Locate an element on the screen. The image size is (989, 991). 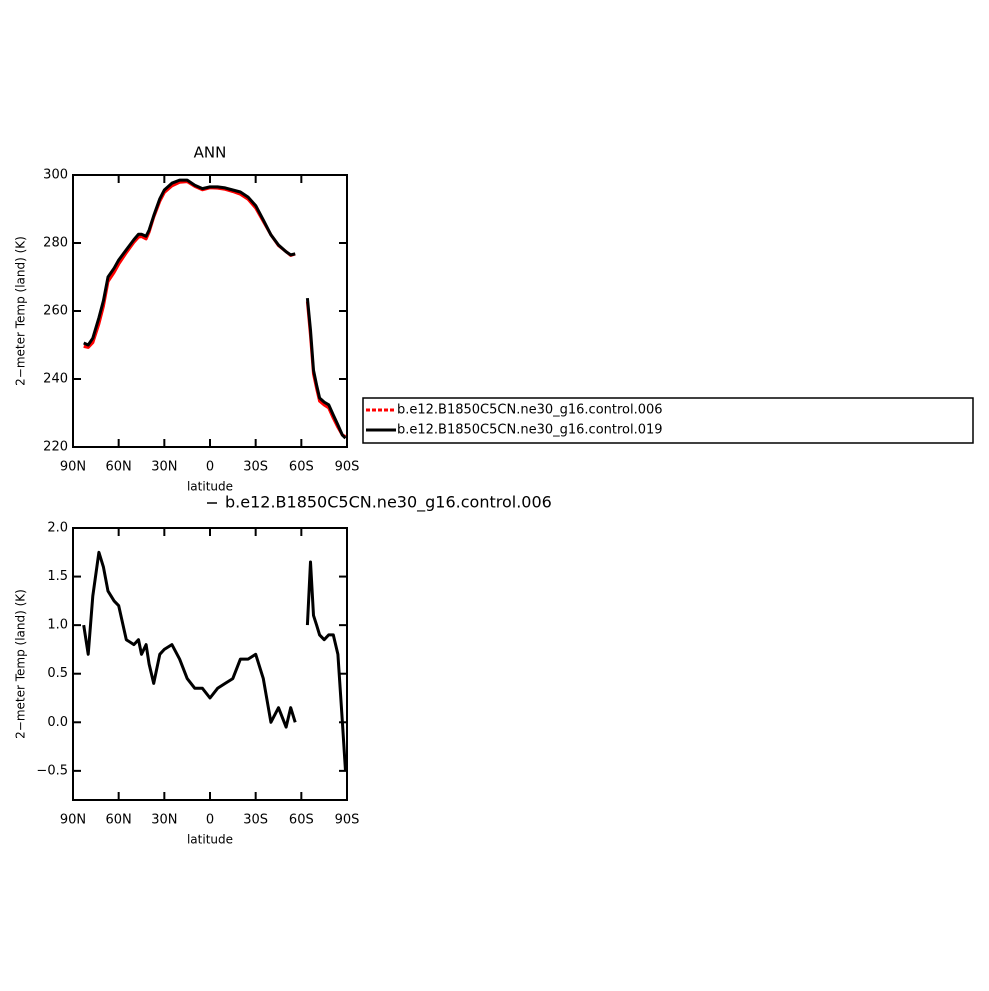
y-tick-label: −0.5 is located at coordinates (52, 770).